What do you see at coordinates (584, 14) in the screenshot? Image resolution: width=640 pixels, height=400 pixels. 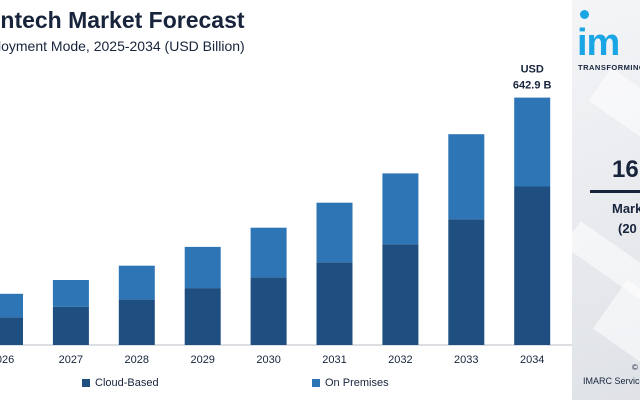 I see `logo-dot-icon` at bounding box center [584, 14].